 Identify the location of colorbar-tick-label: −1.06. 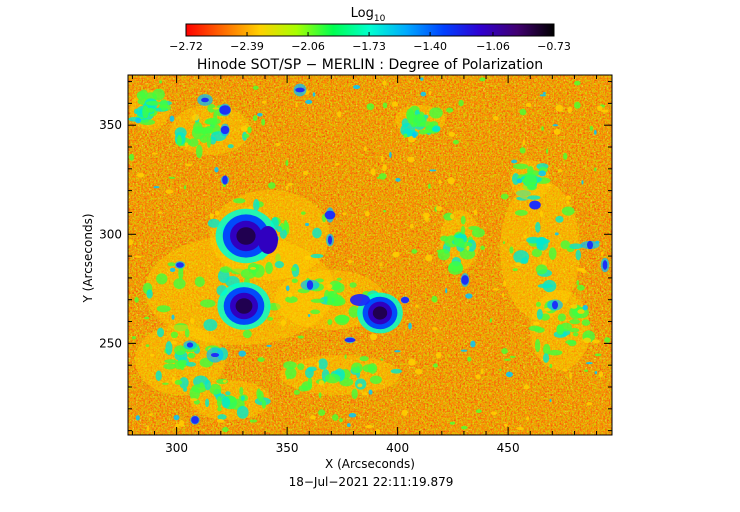
(493, 46).